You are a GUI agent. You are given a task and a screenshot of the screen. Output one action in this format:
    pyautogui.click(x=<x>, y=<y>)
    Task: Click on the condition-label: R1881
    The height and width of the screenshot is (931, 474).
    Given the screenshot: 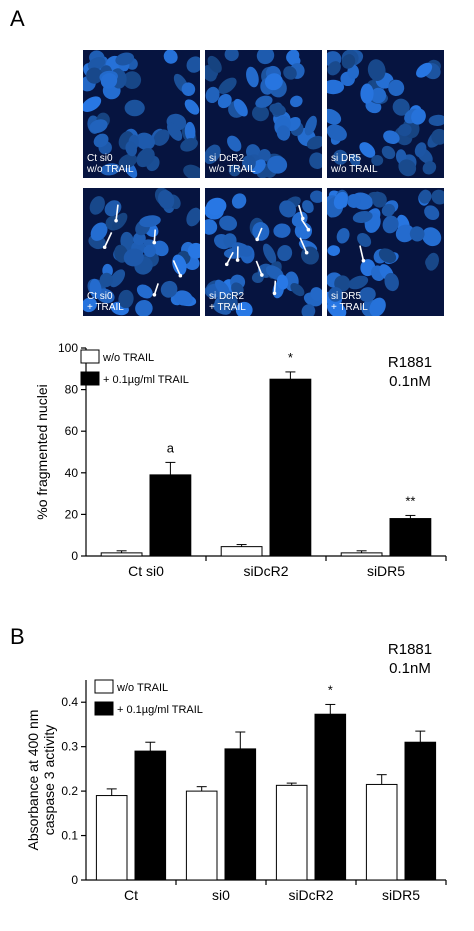 What is the action you would take?
    pyautogui.click(x=410, y=649)
    